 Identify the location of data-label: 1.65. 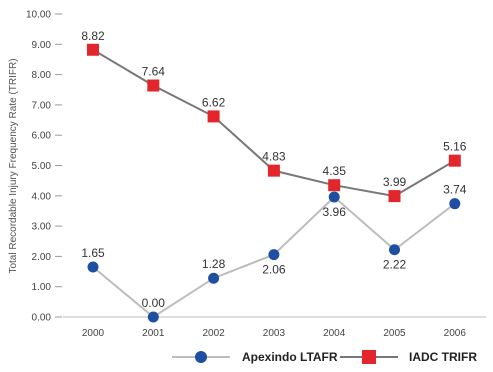
(93, 253).